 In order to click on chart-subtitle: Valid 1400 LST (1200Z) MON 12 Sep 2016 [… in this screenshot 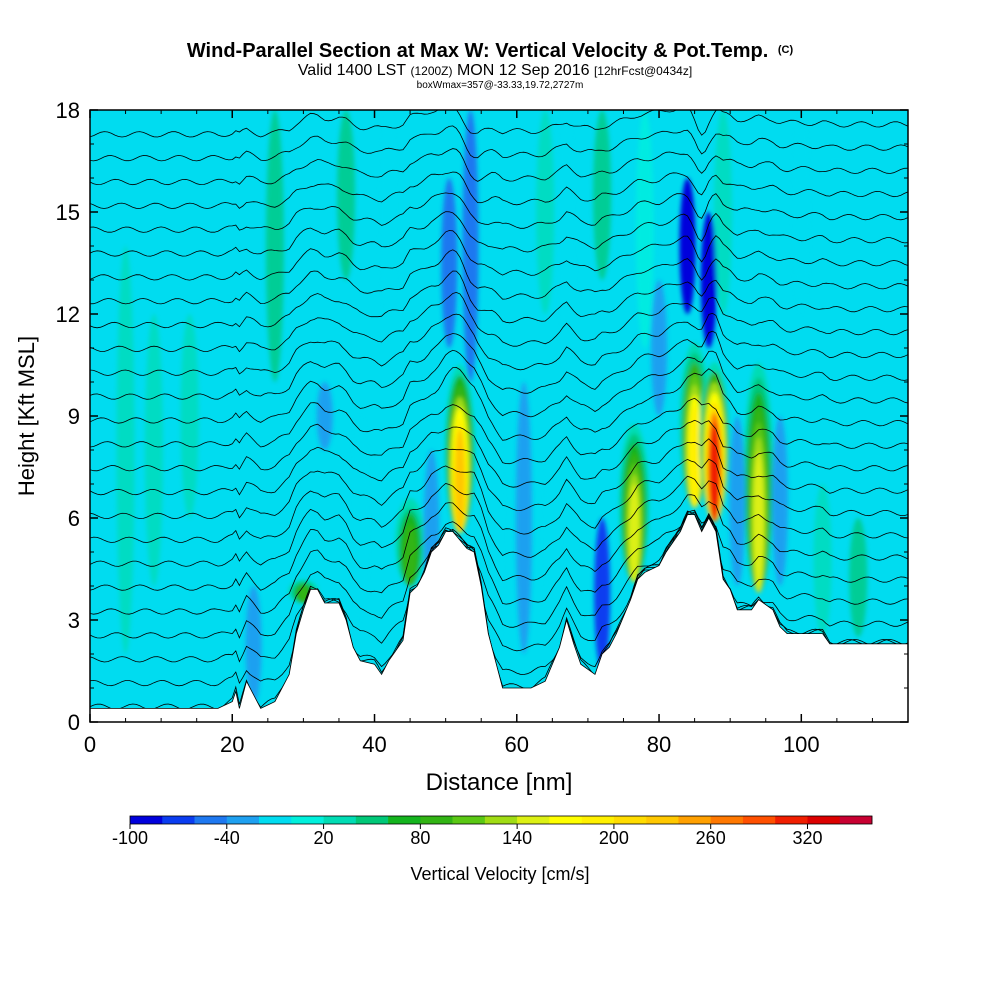, I will do `click(495, 70)`.